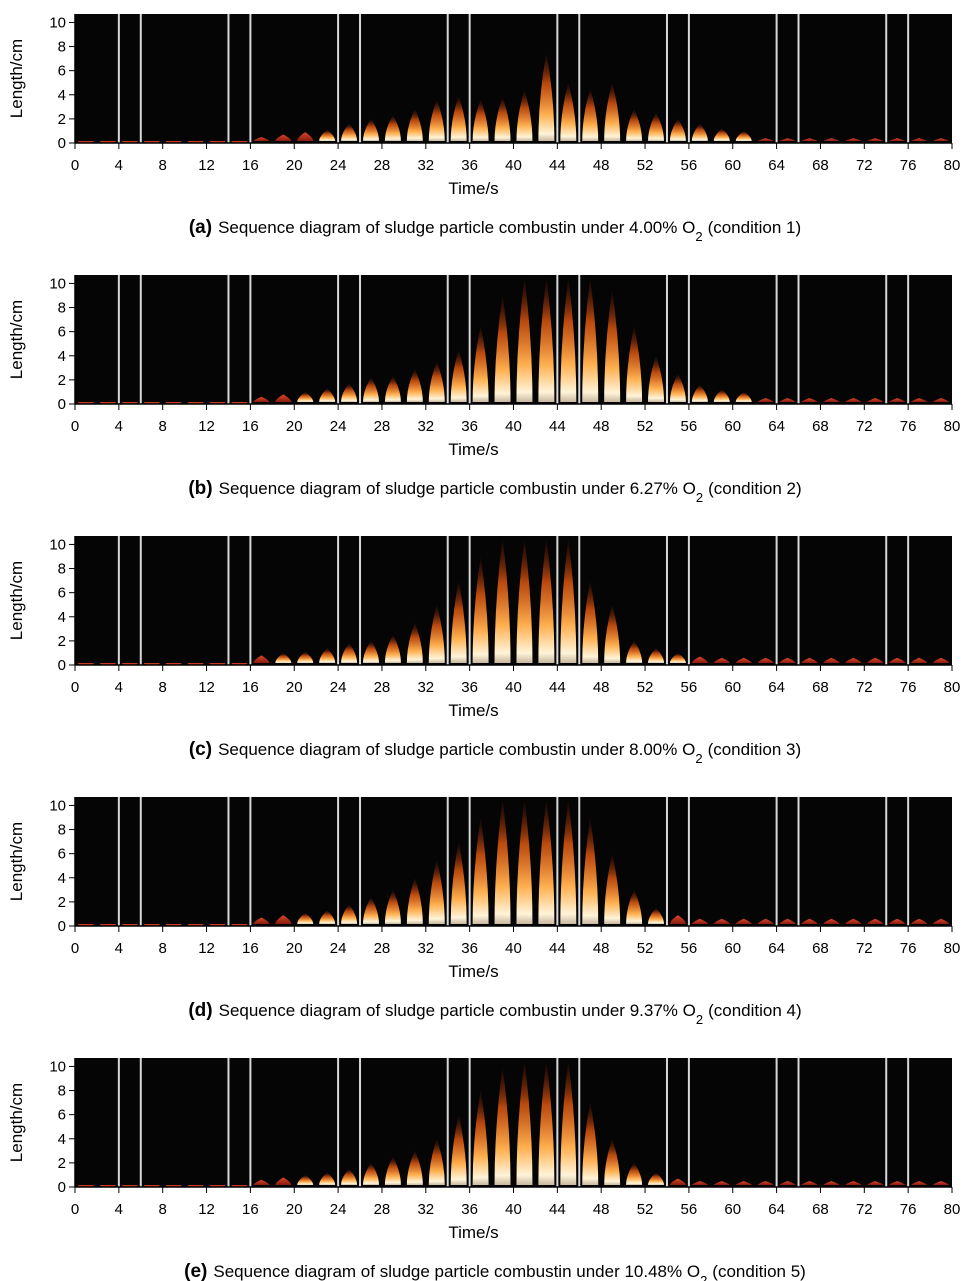 The image size is (963, 1281). What do you see at coordinates (338, 687) in the screenshot?
I see `x-tick-label: 24` at bounding box center [338, 687].